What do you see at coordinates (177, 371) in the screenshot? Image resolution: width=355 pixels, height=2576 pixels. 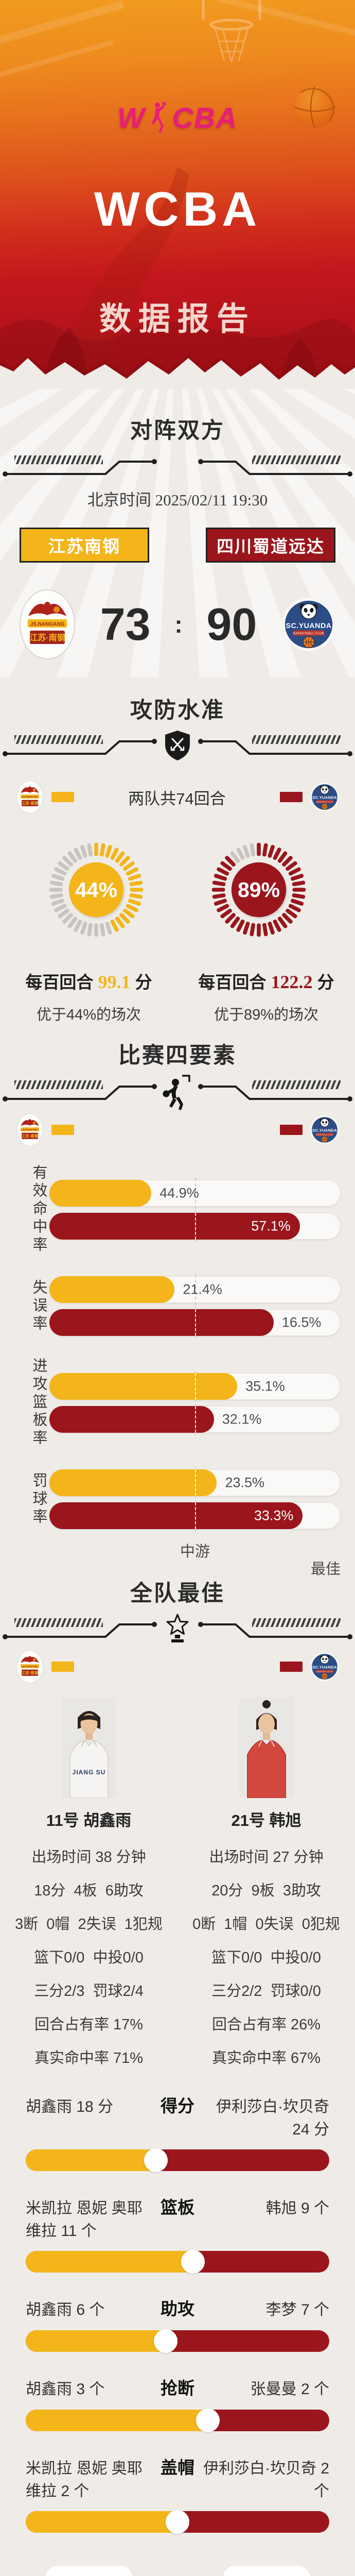 I see `torn-edge` at bounding box center [177, 371].